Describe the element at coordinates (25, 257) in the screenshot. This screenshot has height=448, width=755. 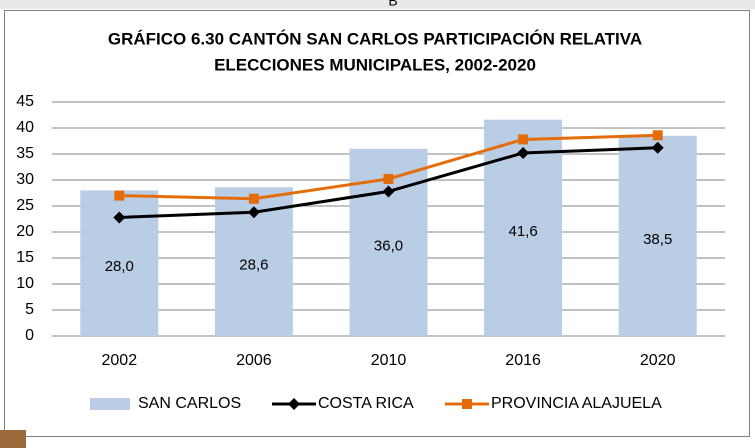
I see `y-tick-label: 15` at that location.